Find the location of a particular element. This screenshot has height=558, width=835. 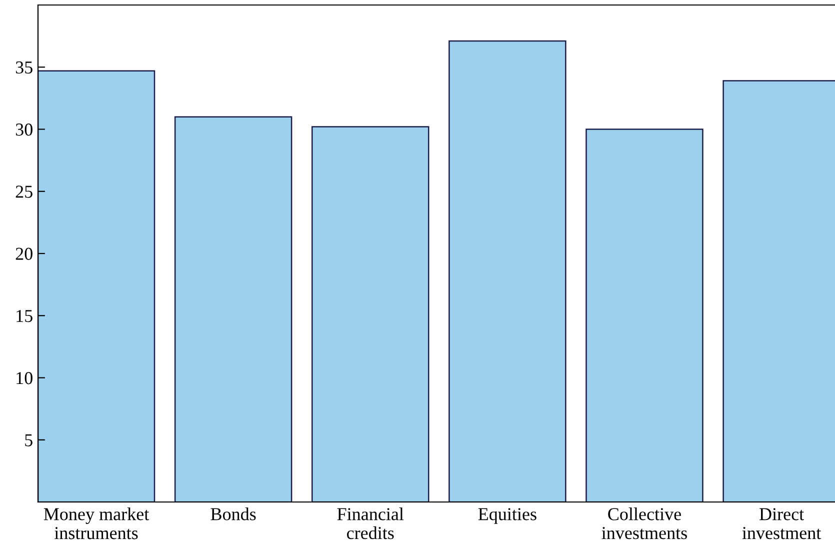

y-tick-label: 30 is located at coordinates (24, 130).